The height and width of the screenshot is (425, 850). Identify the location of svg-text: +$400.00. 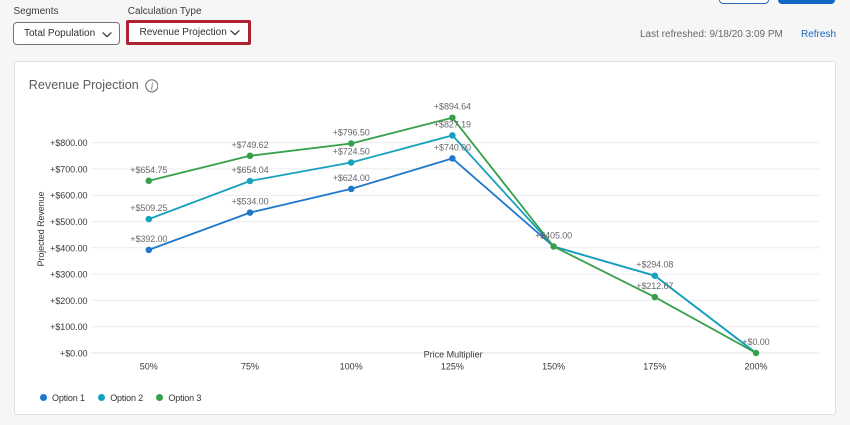
(68, 248).